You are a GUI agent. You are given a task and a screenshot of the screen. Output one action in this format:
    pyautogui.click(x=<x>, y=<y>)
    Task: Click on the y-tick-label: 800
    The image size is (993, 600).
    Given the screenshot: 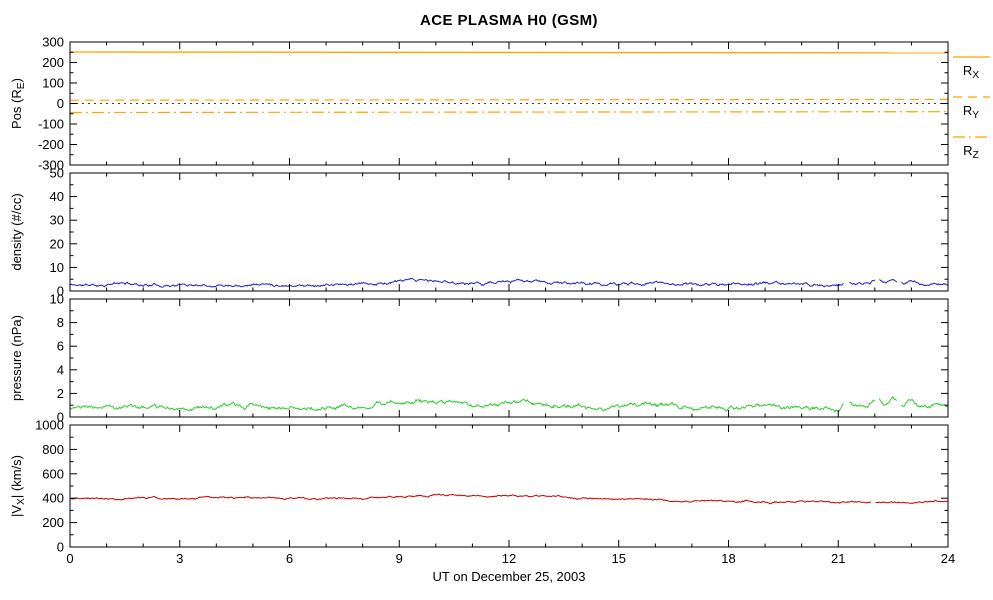 What is the action you would take?
    pyautogui.click(x=53, y=449)
    